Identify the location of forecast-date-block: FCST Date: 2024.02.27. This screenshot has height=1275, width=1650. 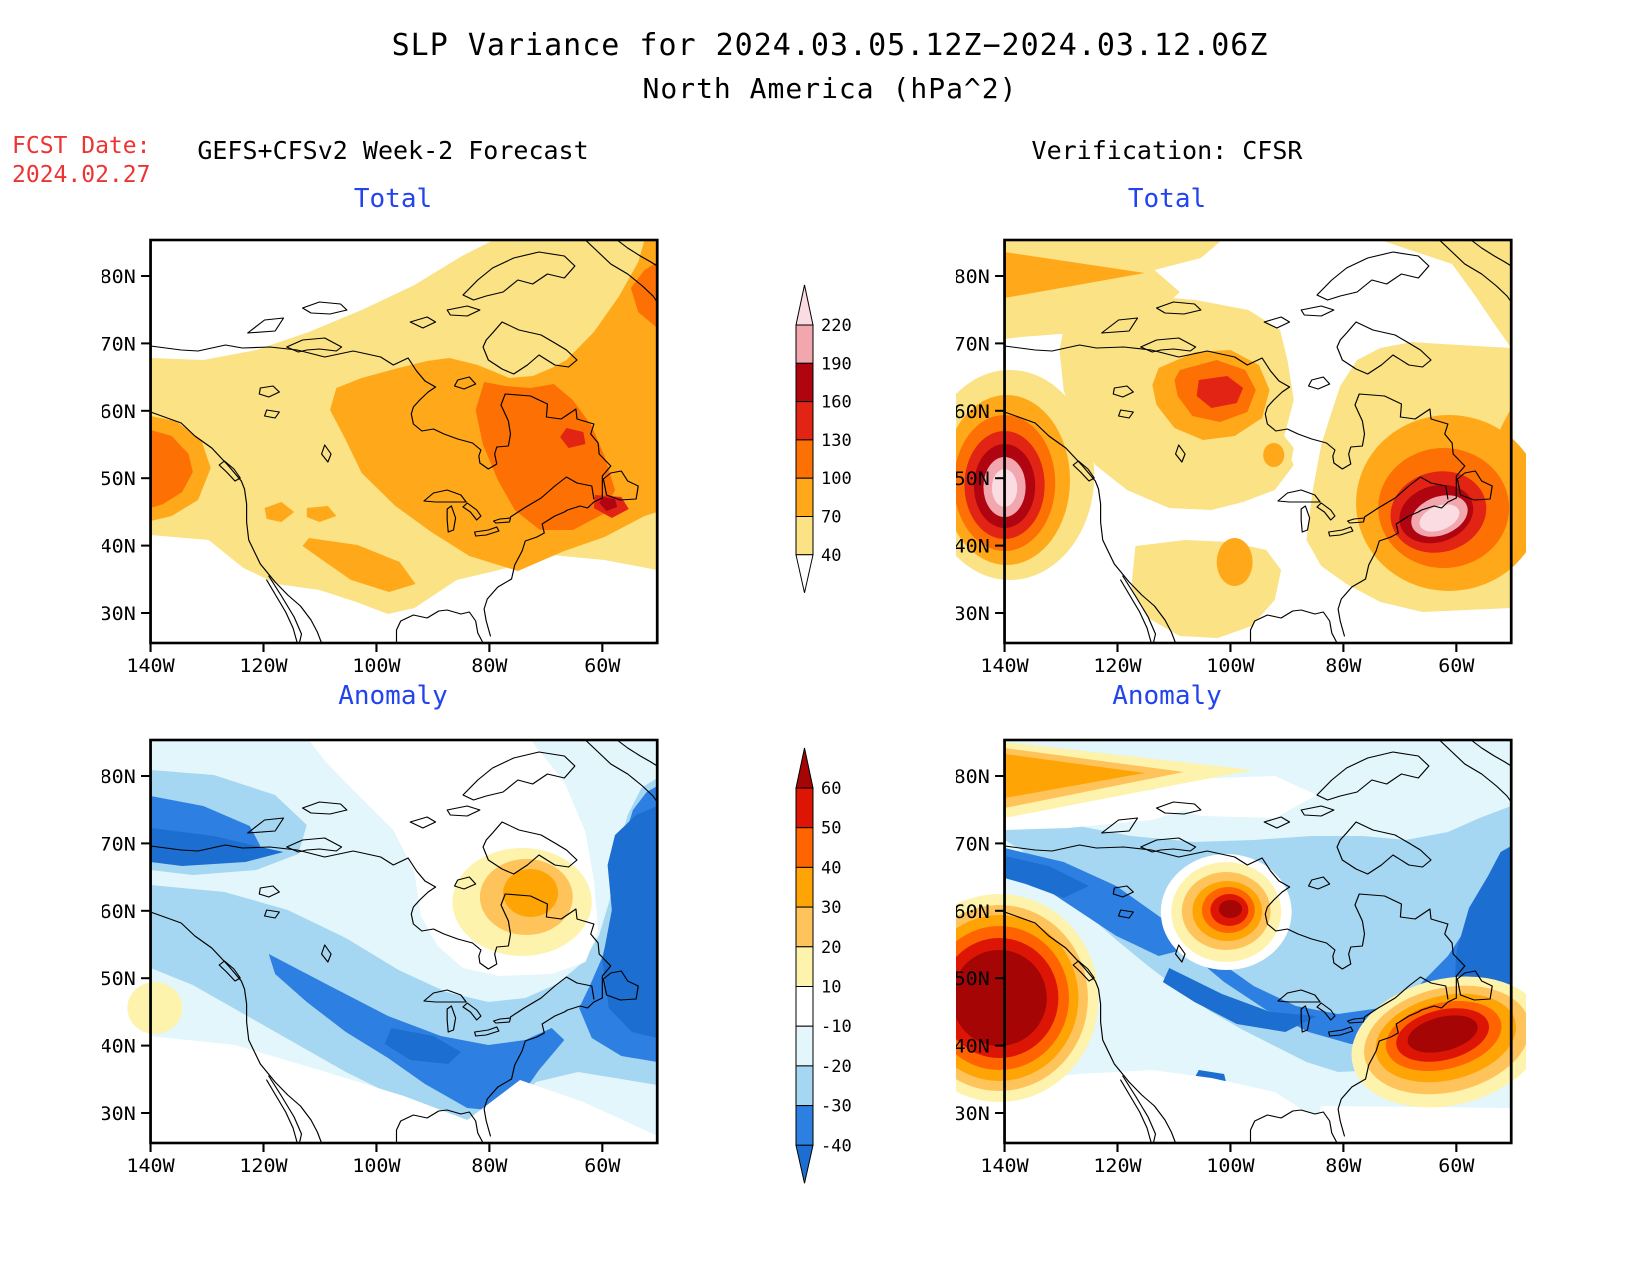
(81, 161).